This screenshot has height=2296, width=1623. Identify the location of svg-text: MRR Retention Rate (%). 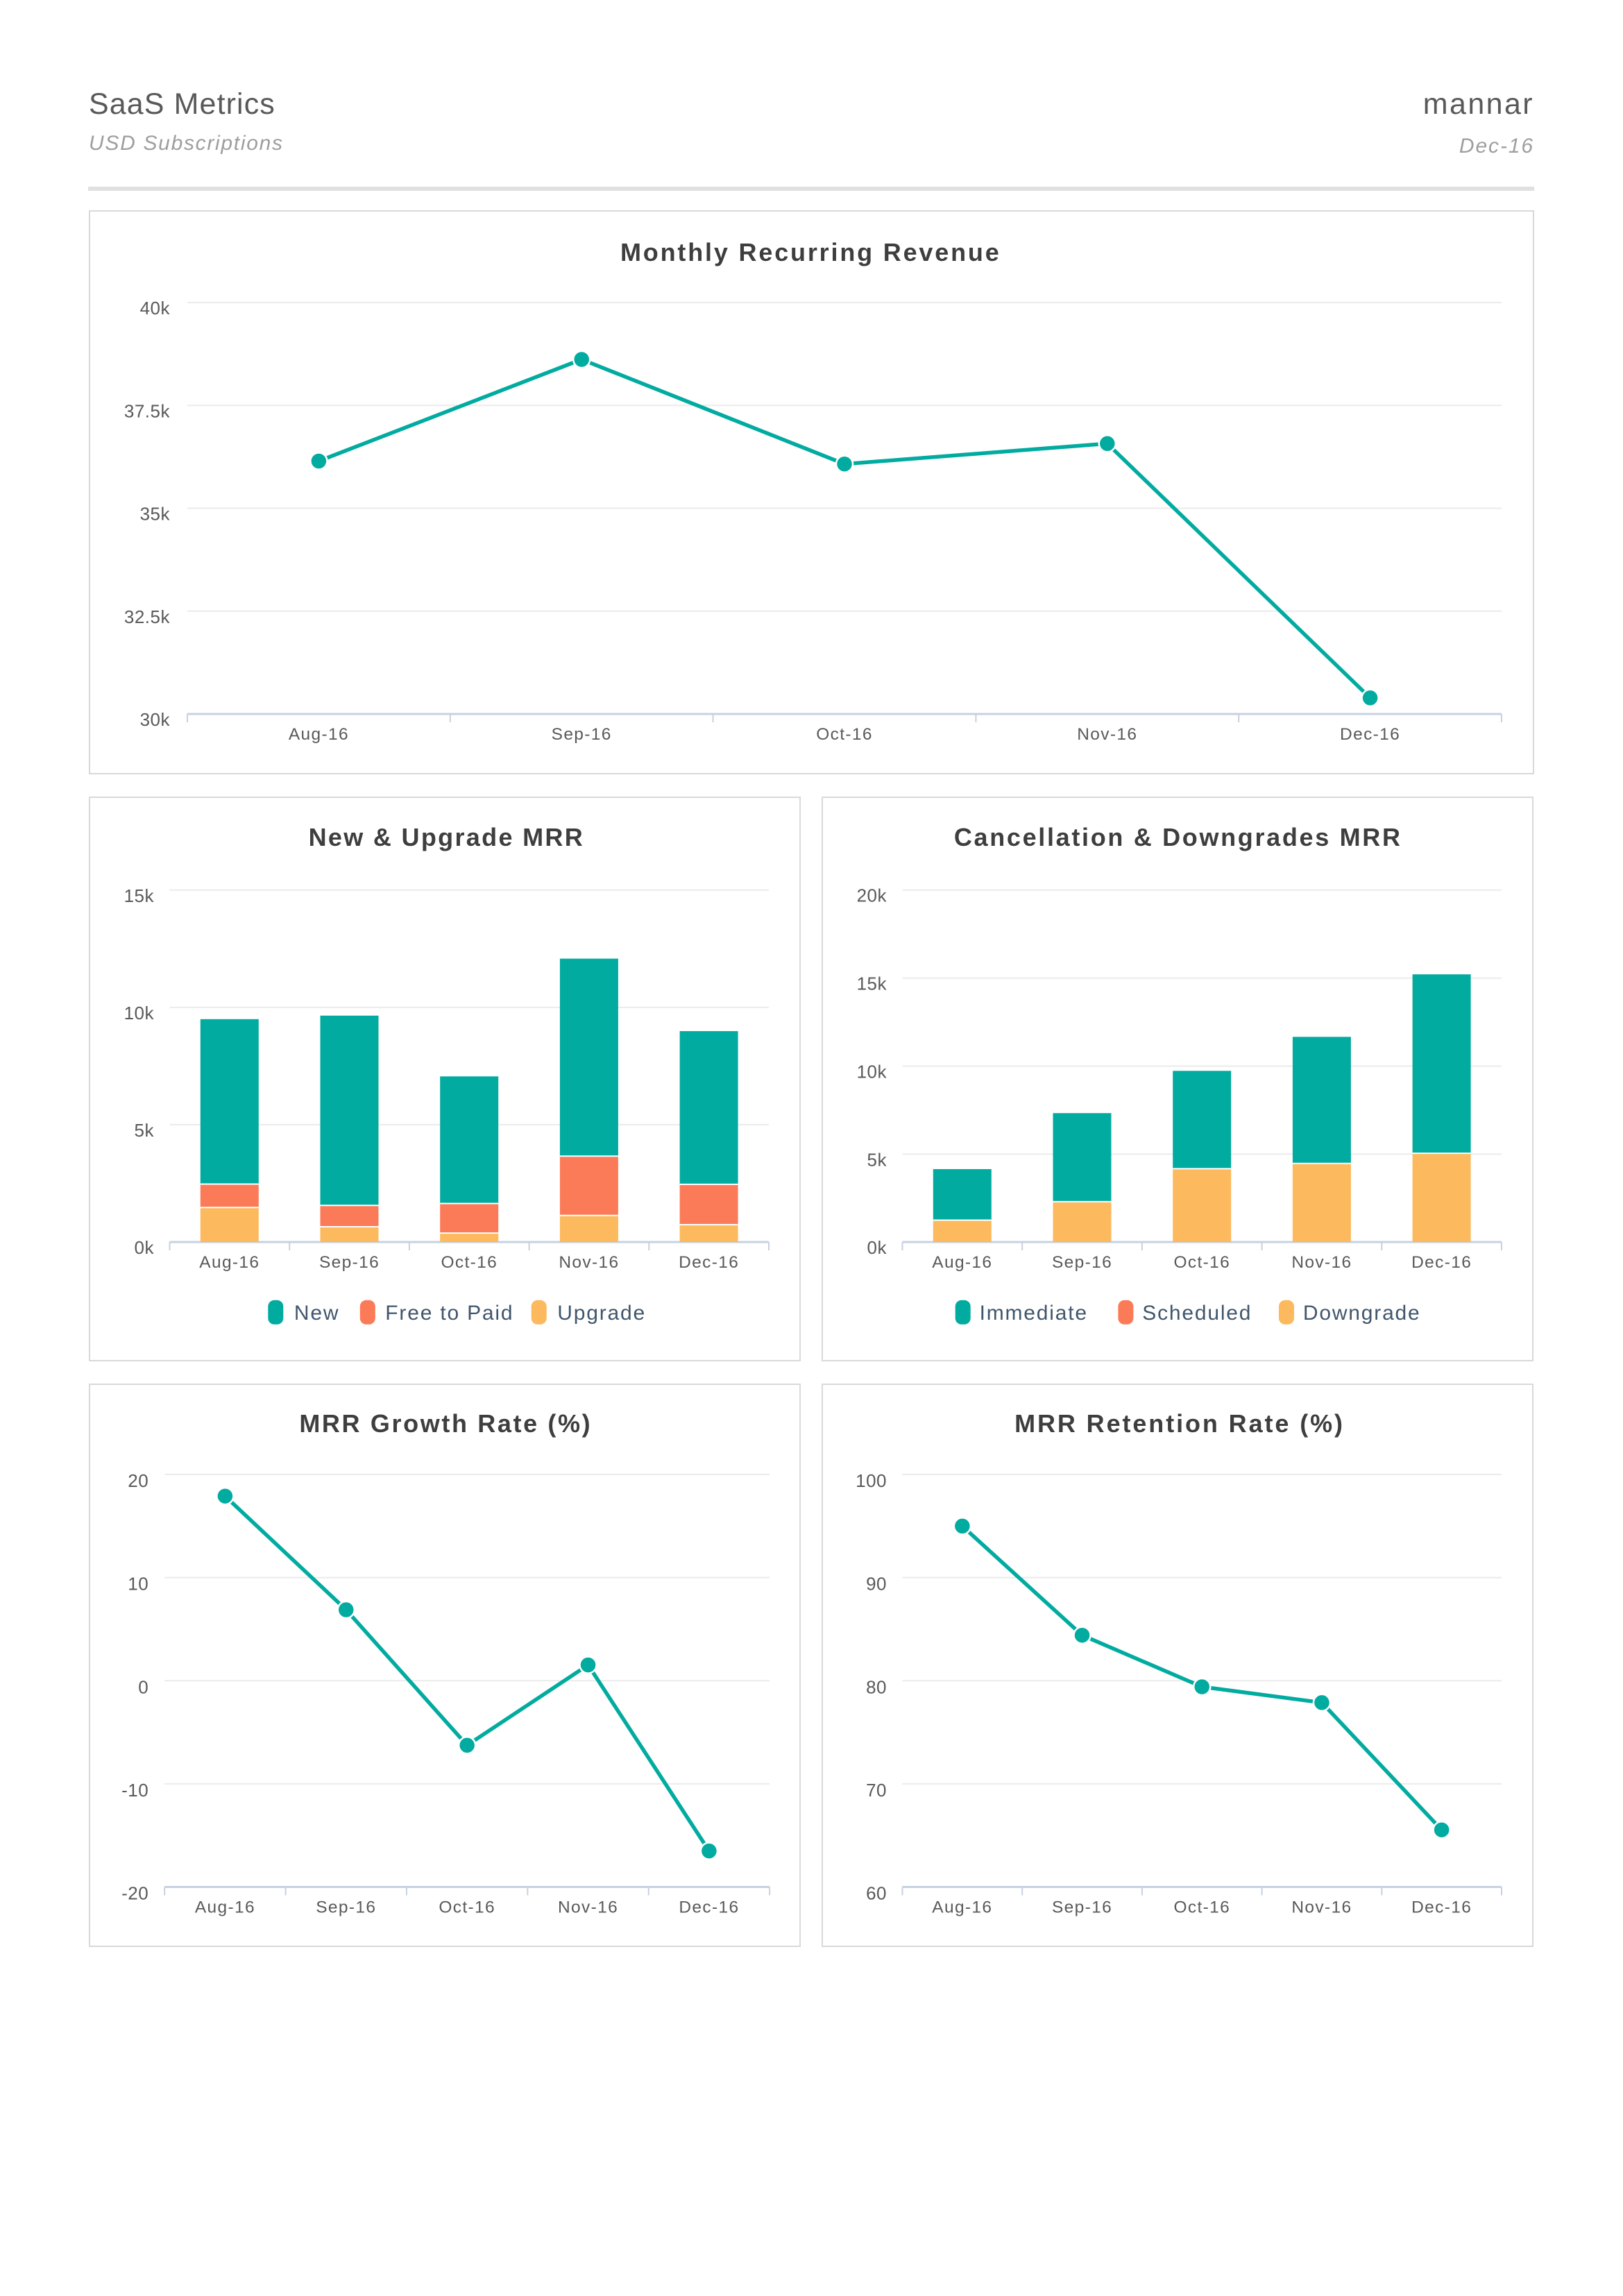
(1179, 1423).